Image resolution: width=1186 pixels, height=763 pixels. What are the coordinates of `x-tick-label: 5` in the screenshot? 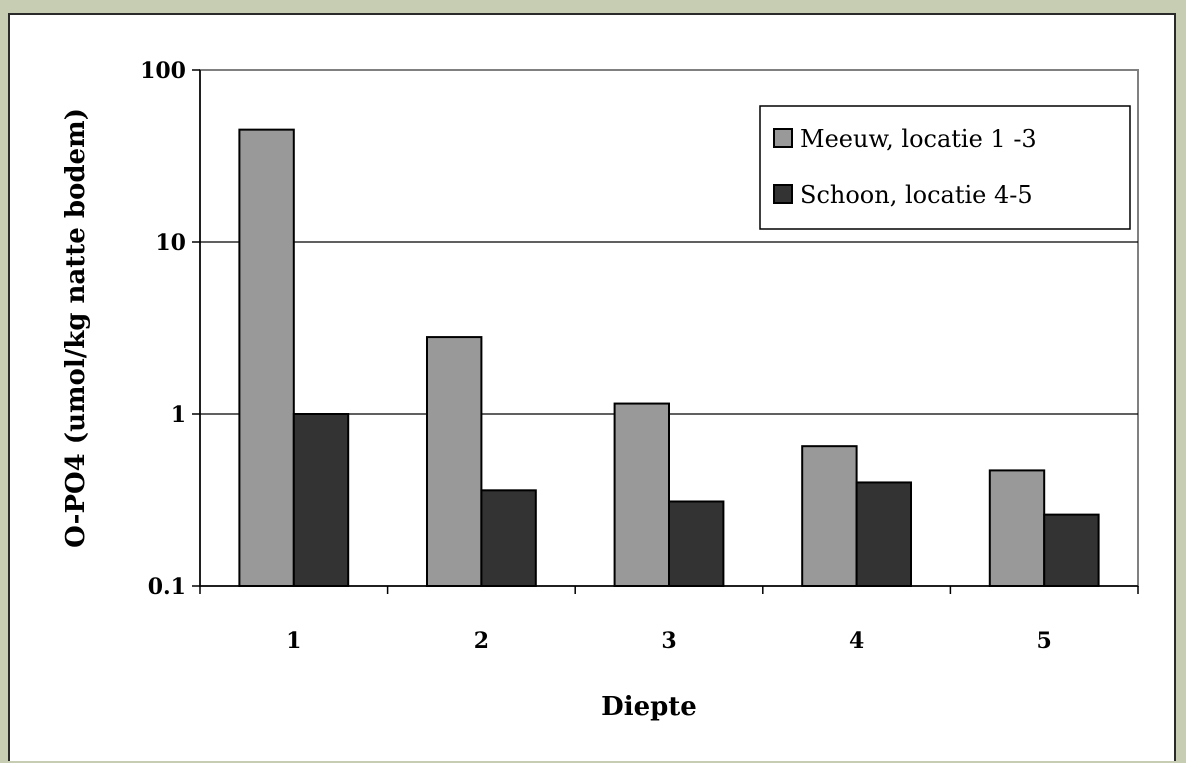 It's located at (1044, 641).